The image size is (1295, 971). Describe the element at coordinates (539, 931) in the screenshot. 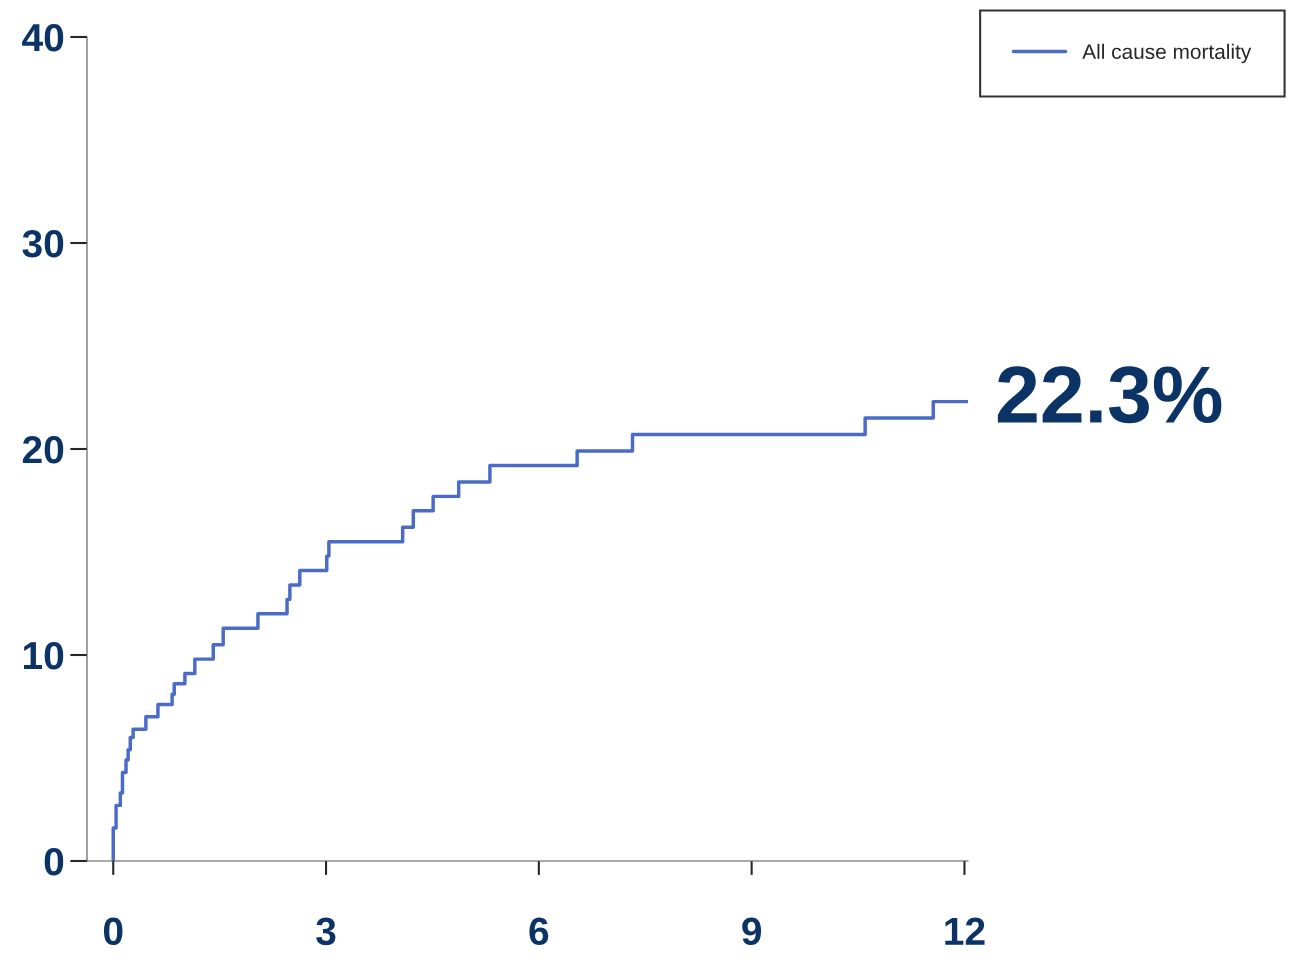

I see `x-tick-label: 6` at that location.